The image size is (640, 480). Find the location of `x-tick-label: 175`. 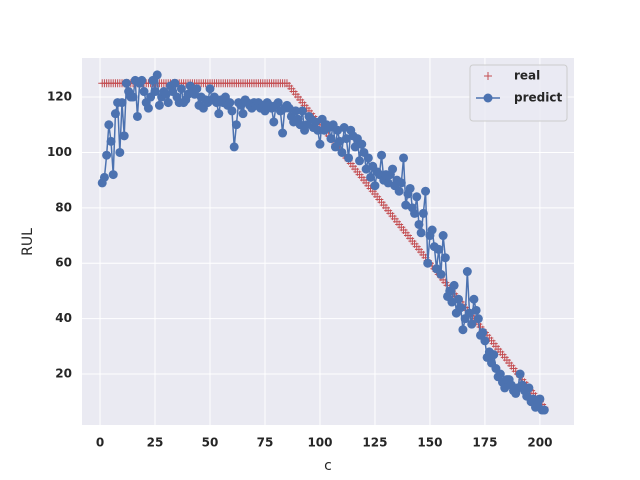

x-tick-label: 175 is located at coordinates (484, 443).